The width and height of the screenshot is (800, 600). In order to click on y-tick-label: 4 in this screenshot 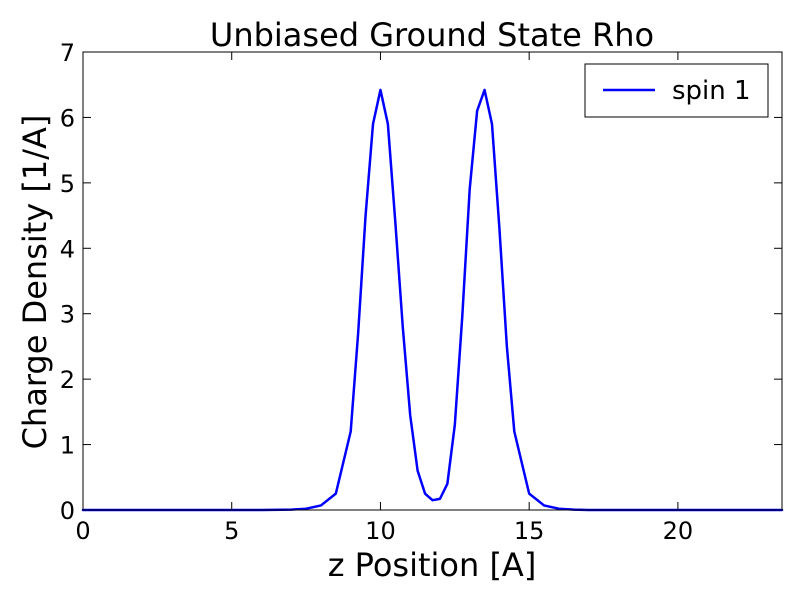, I will do `click(67, 249)`.